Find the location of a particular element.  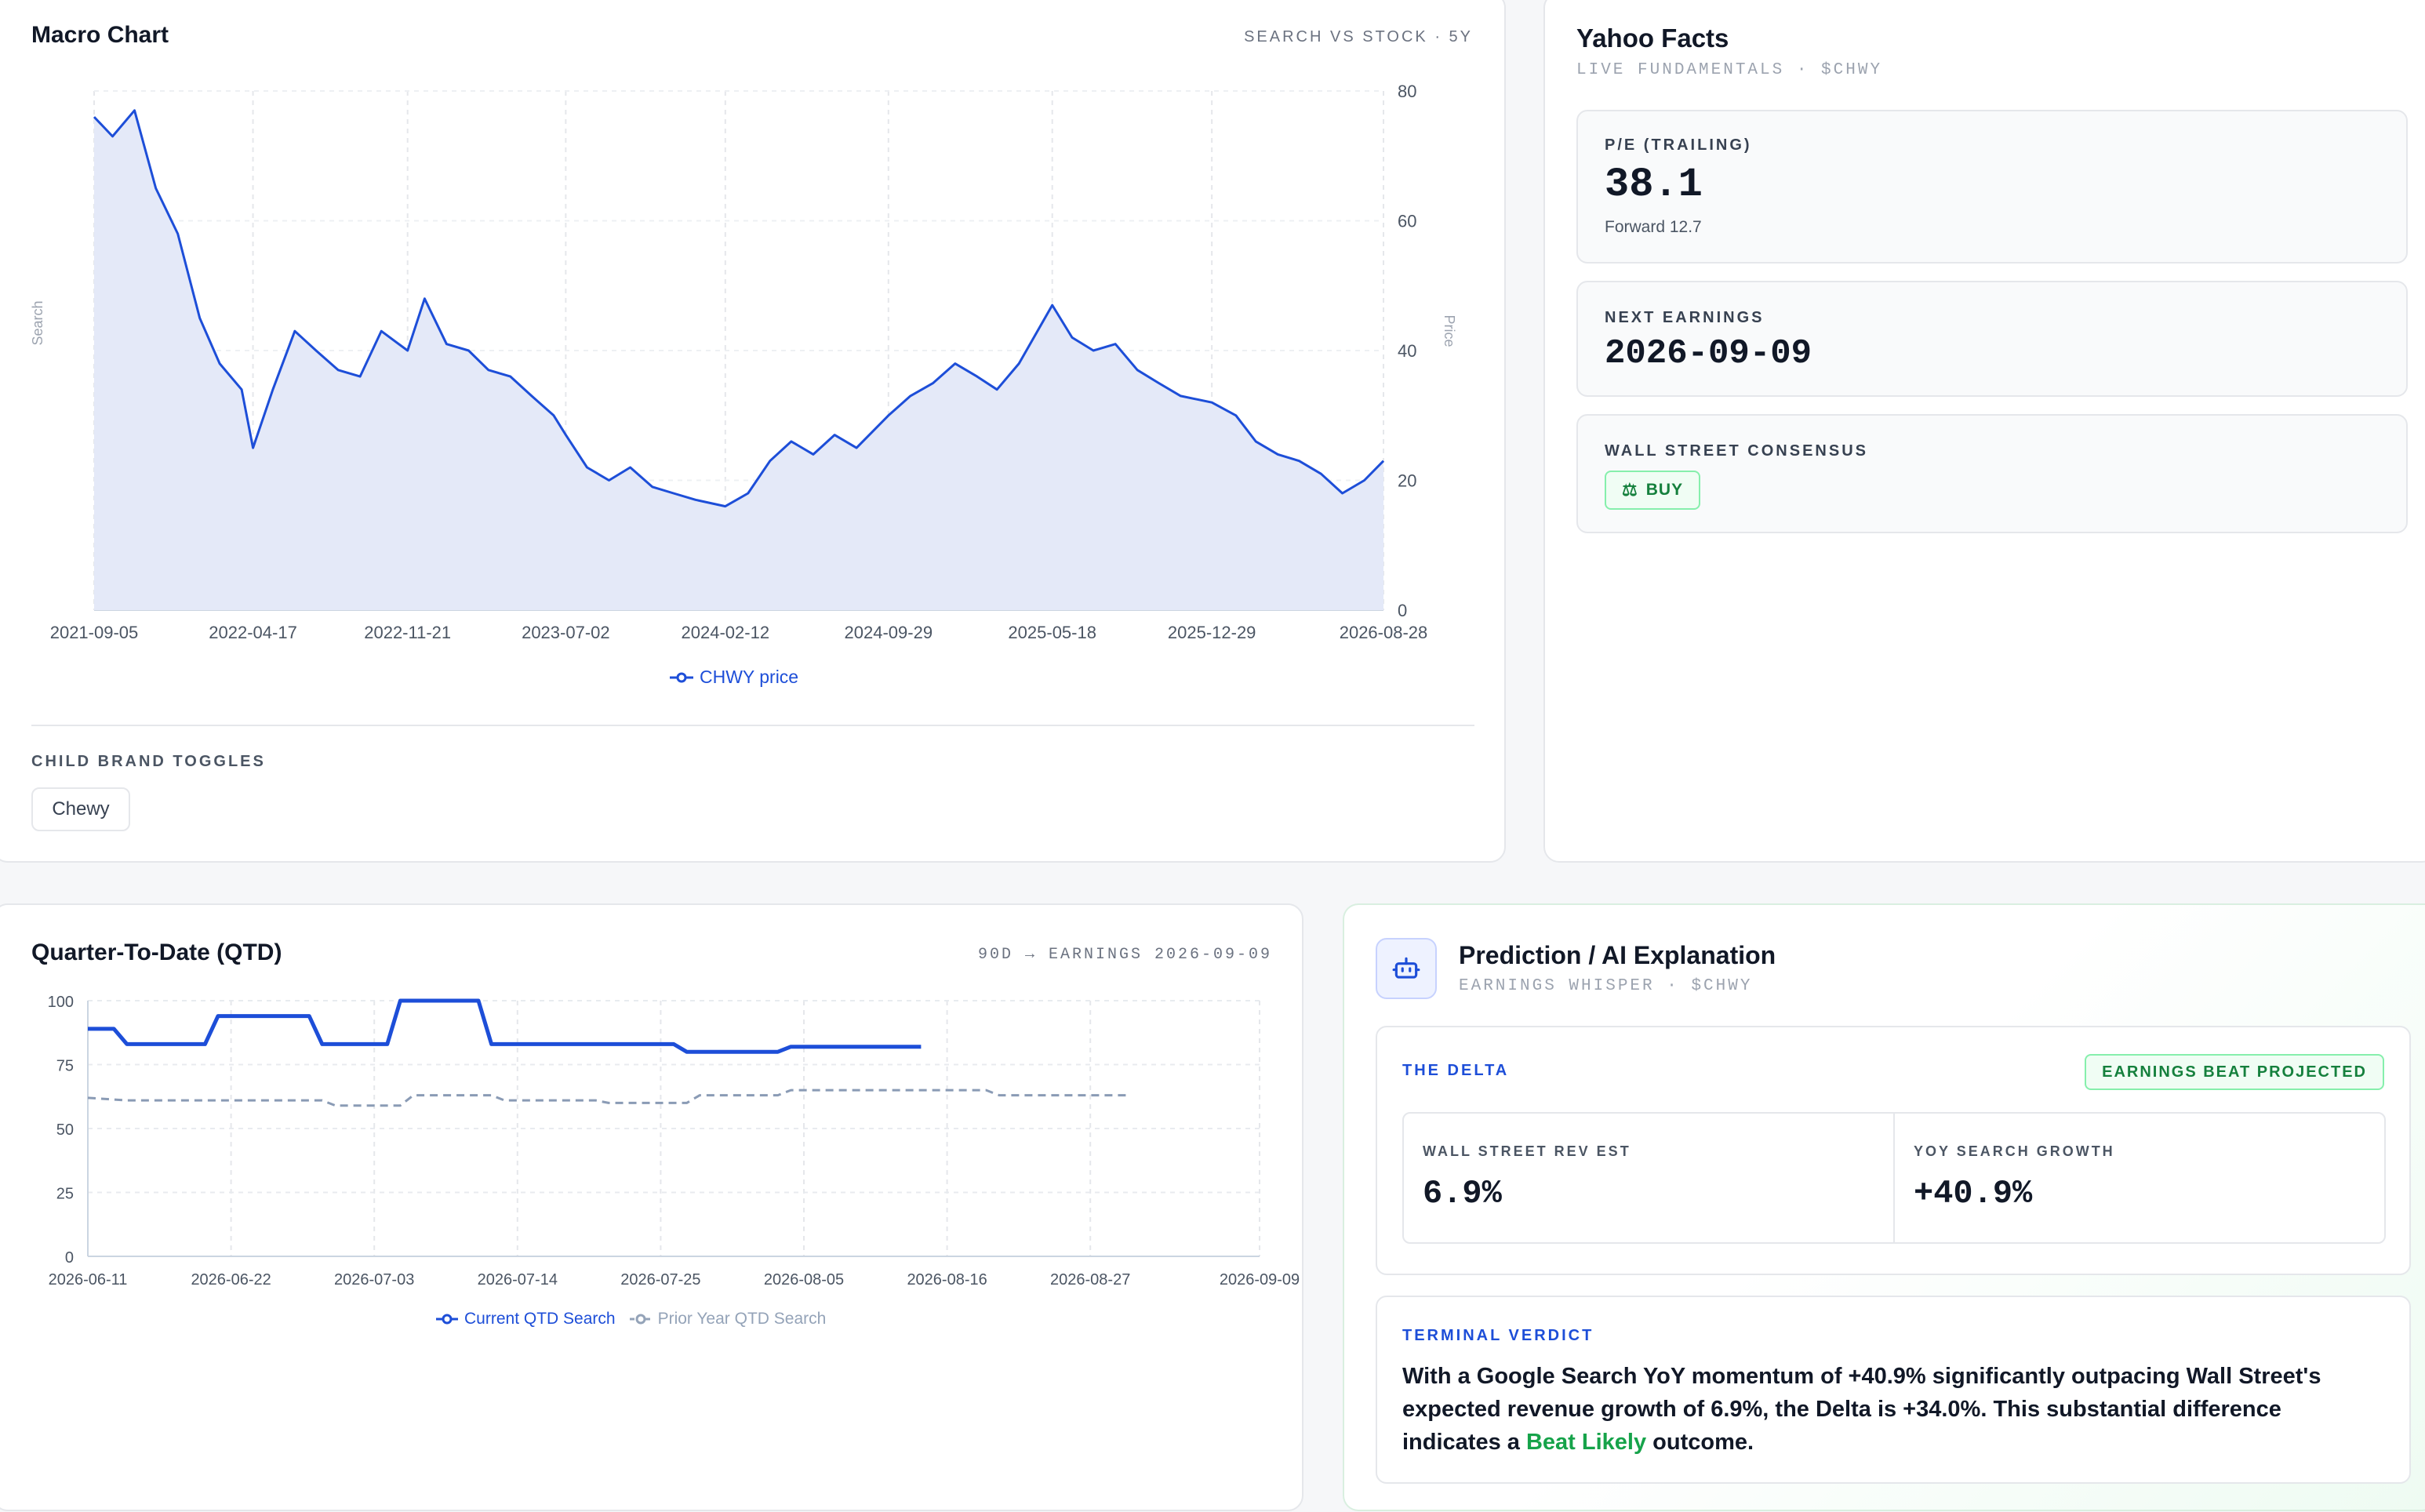

x-tick-label: 2025-12-29 is located at coordinates (1212, 632).